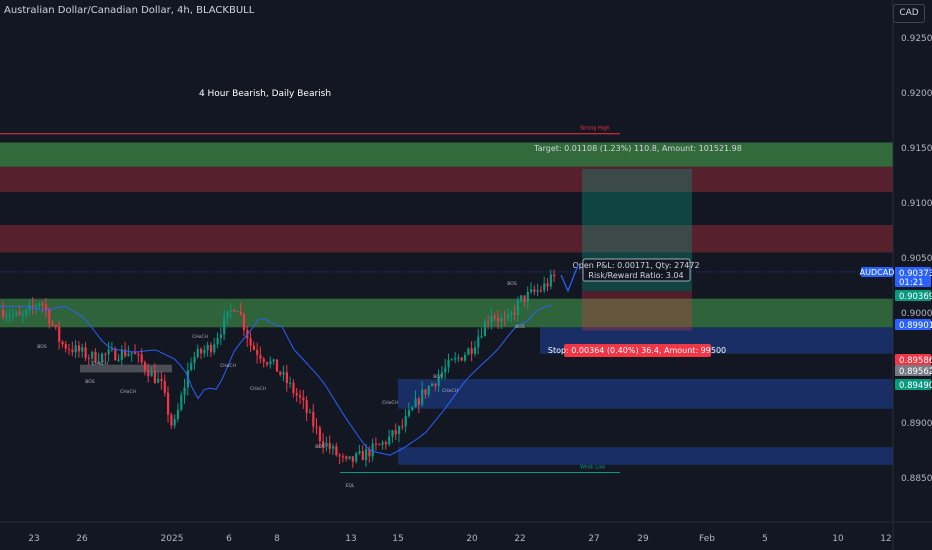  I want to click on level-label: Weak Low, so click(592, 468).